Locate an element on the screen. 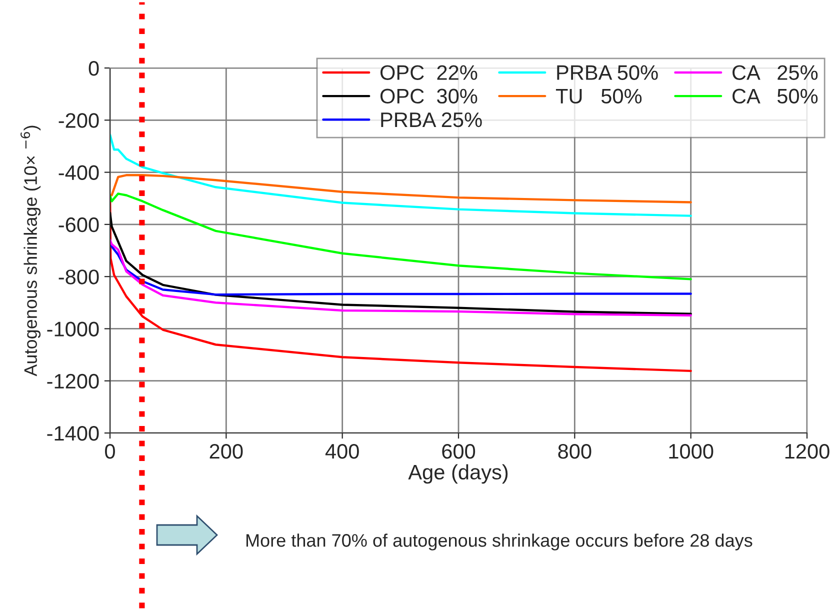 The image size is (837, 615). legend-label: PRBA 25% is located at coordinates (431, 120).